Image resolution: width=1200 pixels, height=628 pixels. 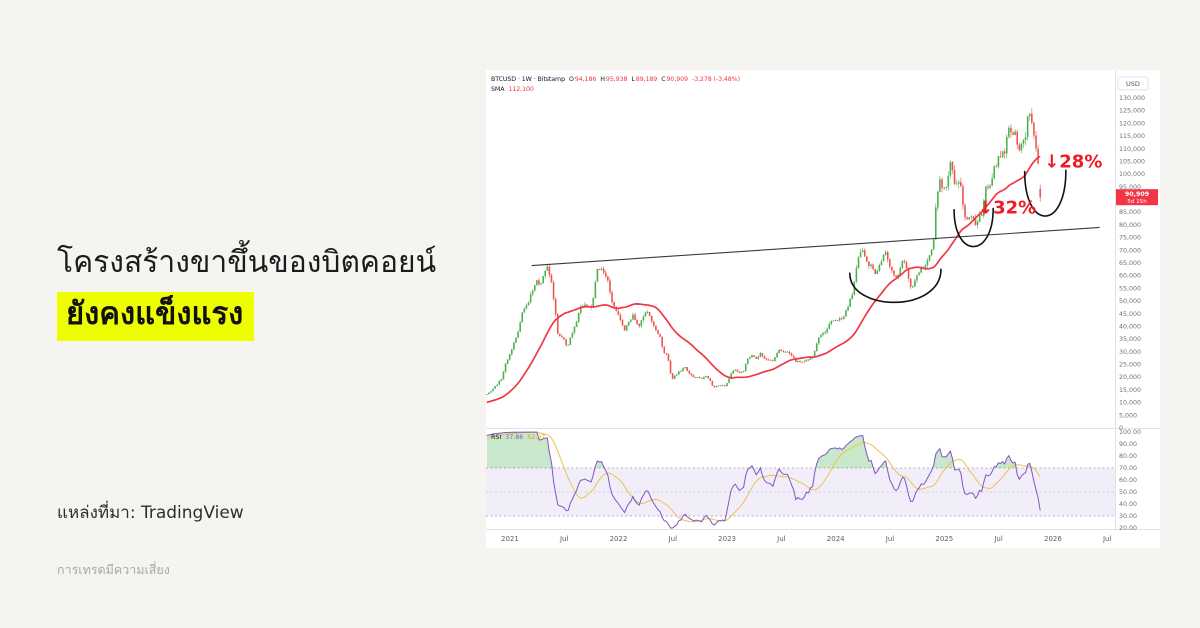 I want to click on svg-text: 2023, so click(x=727, y=539).